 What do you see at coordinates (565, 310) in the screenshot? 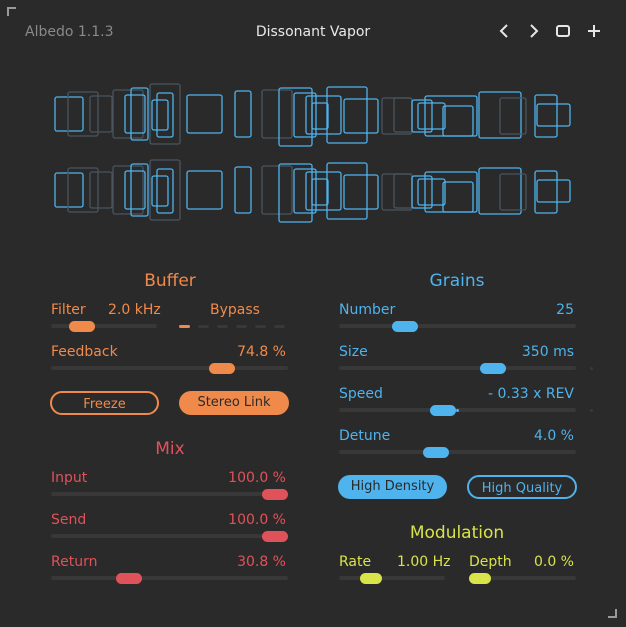
I see `number-value: 25` at bounding box center [565, 310].